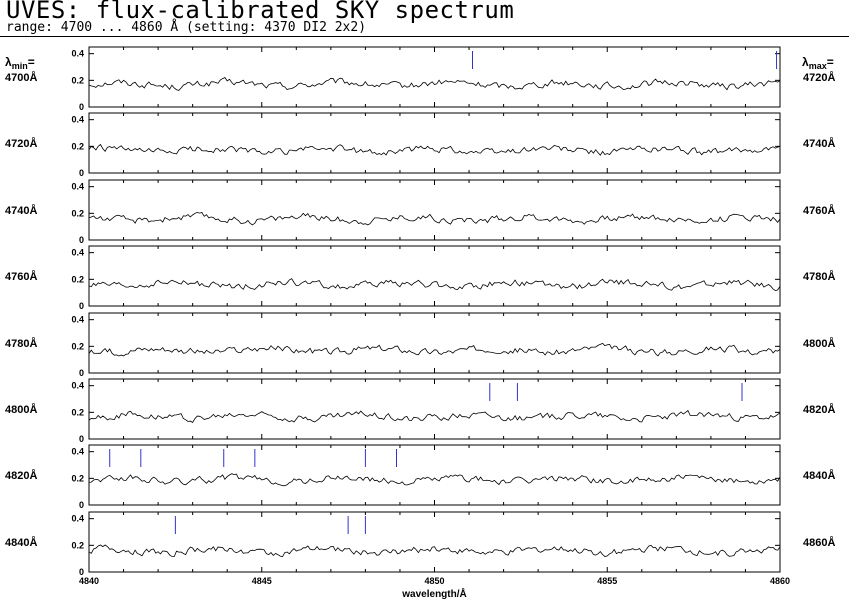 This screenshot has height=602, width=849. I want to click on panel-min-label: 4760Å, so click(21, 276).